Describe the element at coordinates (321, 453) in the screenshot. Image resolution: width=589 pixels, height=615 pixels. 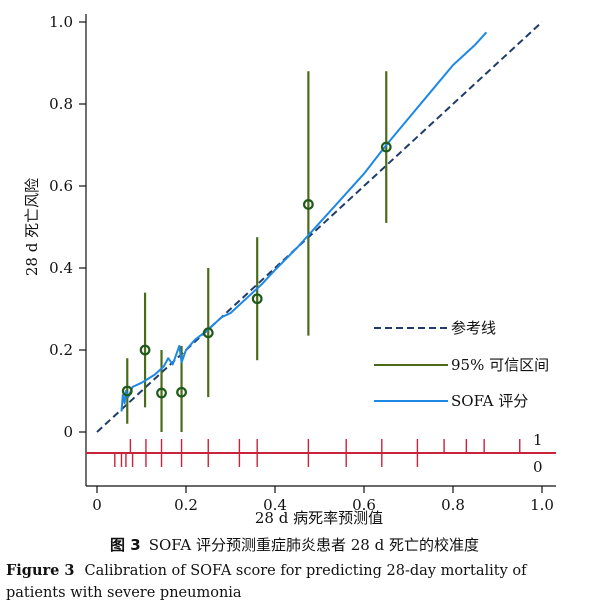
I see `rug-layer` at that location.